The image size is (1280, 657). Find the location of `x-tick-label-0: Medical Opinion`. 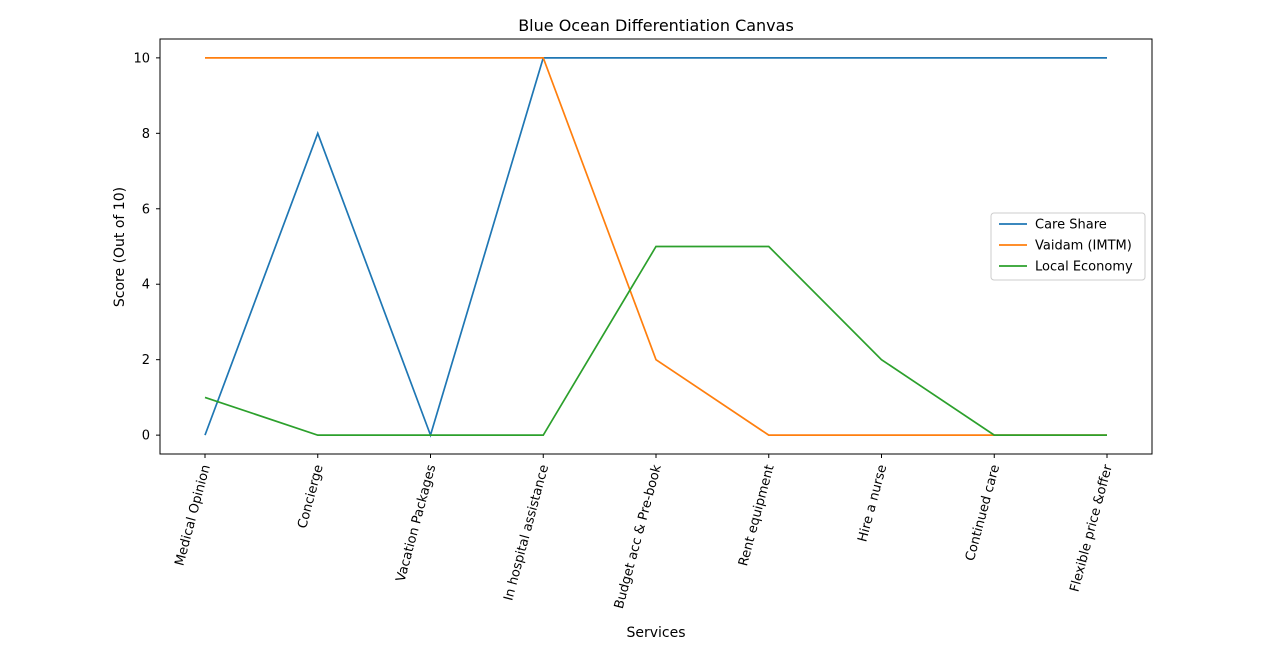

x-tick-label-0: Medical Opinion is located at coordinates (192, 515).